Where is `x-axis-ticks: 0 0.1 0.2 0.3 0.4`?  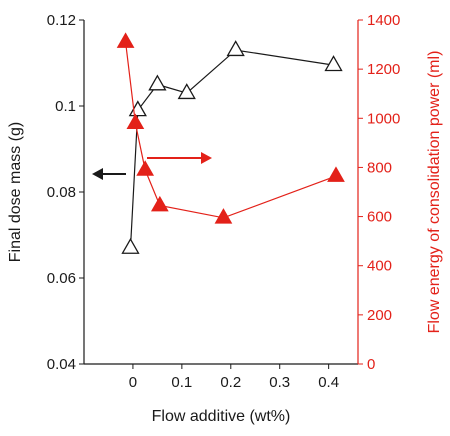
x-axis-ticks: 0 0.1 0.2 0.3 0.4 is located at coordinates (234, 377).